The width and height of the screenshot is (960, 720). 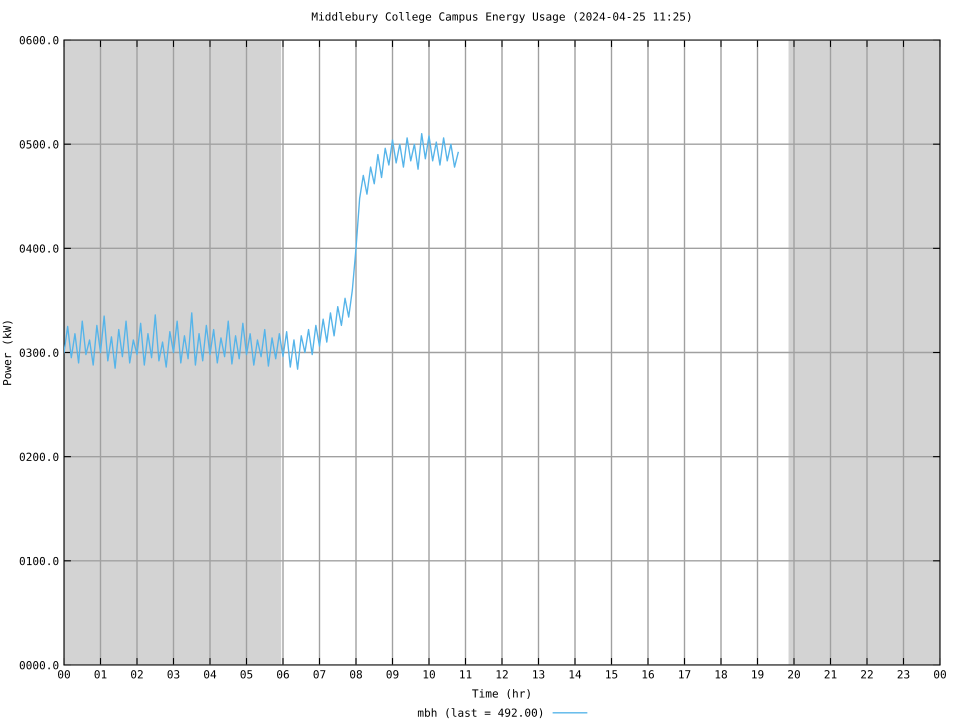 I want to click on y-tick-label: 0600.0, so click(x=39, y=40).